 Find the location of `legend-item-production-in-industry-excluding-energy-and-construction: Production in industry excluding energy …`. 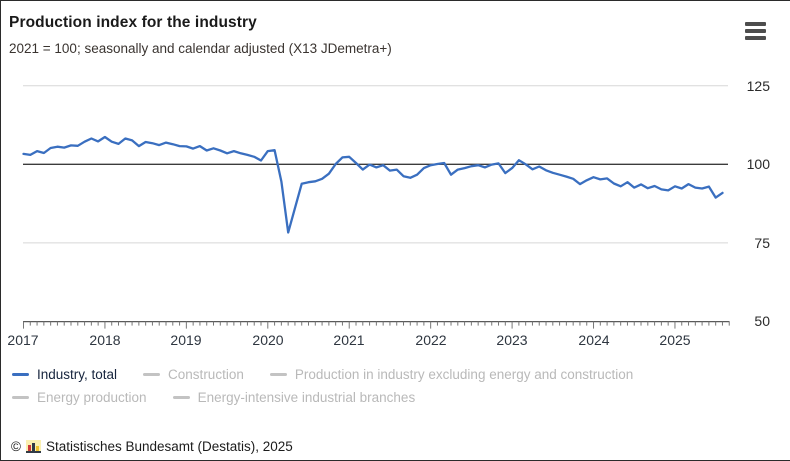

legend-item-production-in-industry-excluding-energy-and-construction: Production in industry excluding energy … is located at coordinates (451, 374).